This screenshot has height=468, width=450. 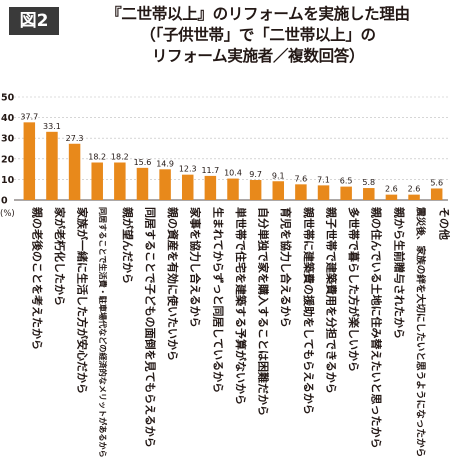 I want to click on x-tick-label: 家が老朽化したから, so click(x=60, y=256).